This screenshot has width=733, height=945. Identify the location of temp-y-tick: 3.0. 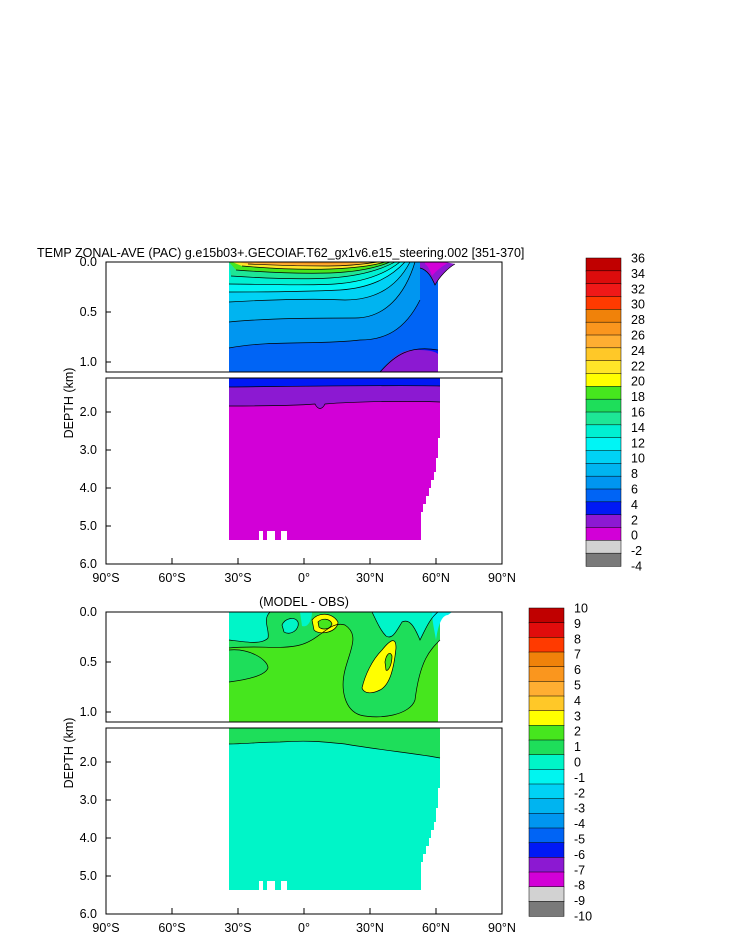
(88, 450).